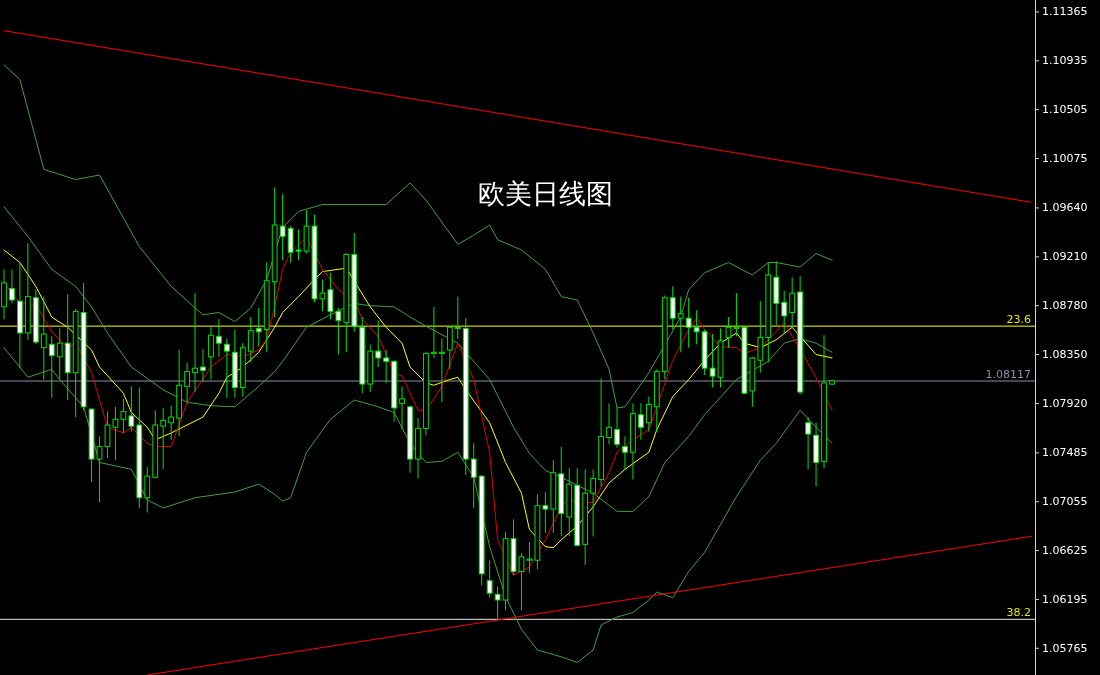 The width and height of the screenshot is (1100, 675). I want to click on text: 欧美日线图, so click(545, 193).